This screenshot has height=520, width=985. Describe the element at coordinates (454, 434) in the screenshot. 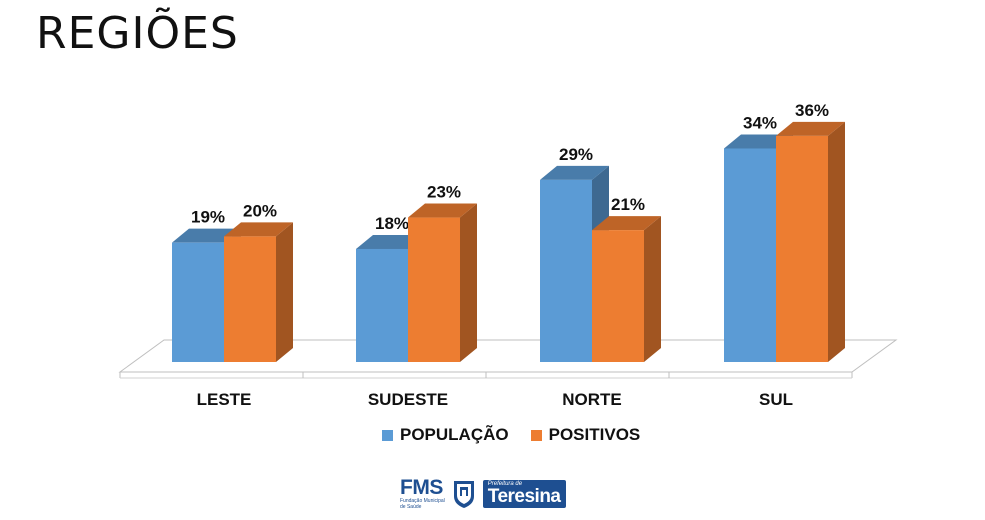

I see `legend-label-populacao: POPULAÇÃO` at that location.